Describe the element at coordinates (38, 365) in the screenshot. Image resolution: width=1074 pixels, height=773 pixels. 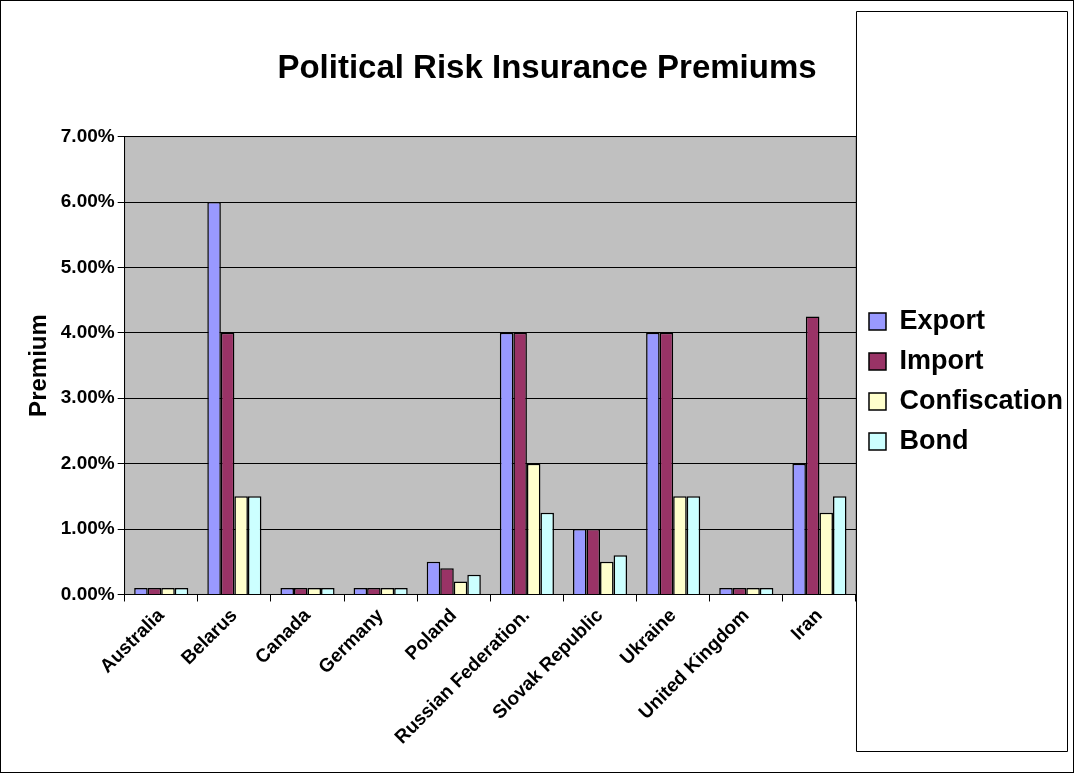
I see `y-axis-title: Premium` at that location.